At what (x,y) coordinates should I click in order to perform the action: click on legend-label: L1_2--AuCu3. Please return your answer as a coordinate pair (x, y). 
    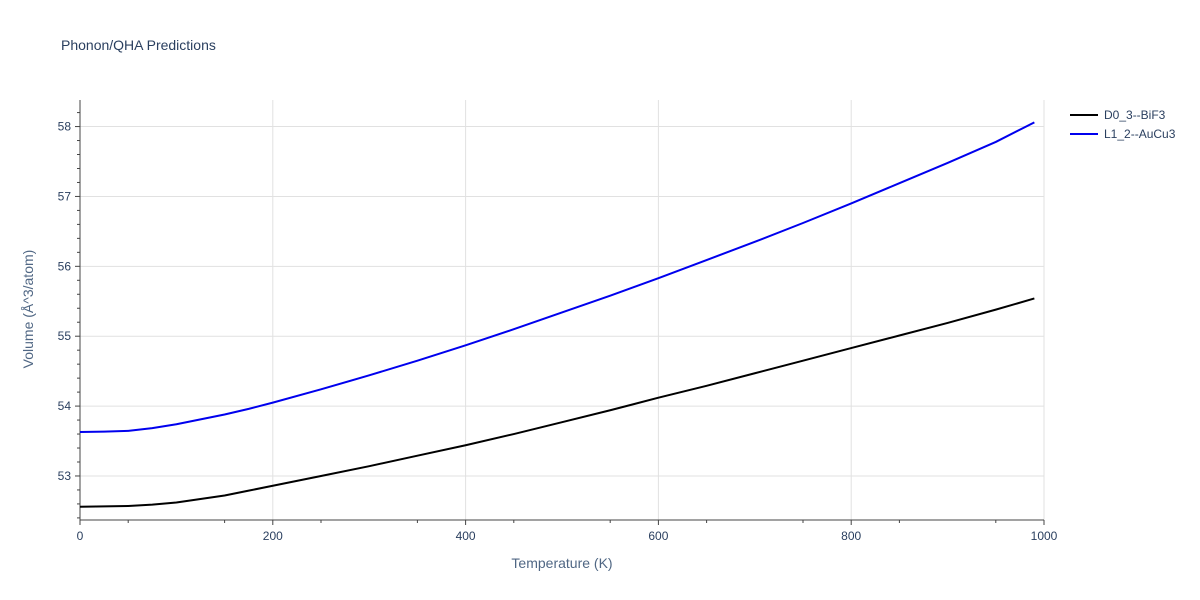
    Looking at the image, I should click on (1140, 134).